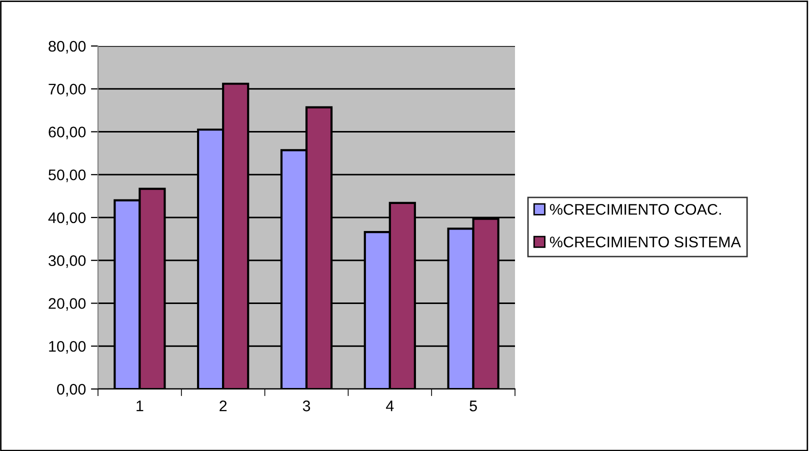 The height and width of the screenshot is (451, 809). I want to click on x-tick-label: 4, so click(390, 406).